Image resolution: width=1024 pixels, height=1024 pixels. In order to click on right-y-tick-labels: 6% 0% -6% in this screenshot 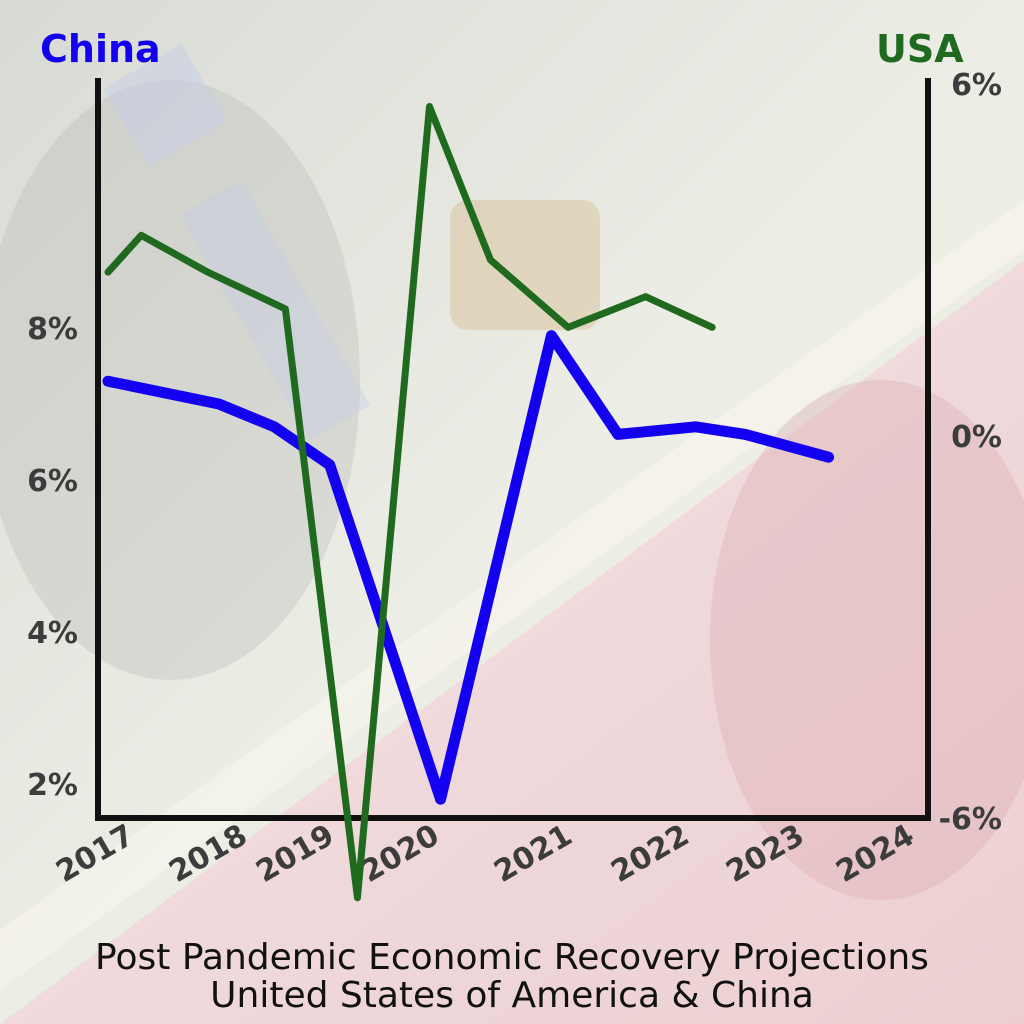, I will do `click(970, 452)`.